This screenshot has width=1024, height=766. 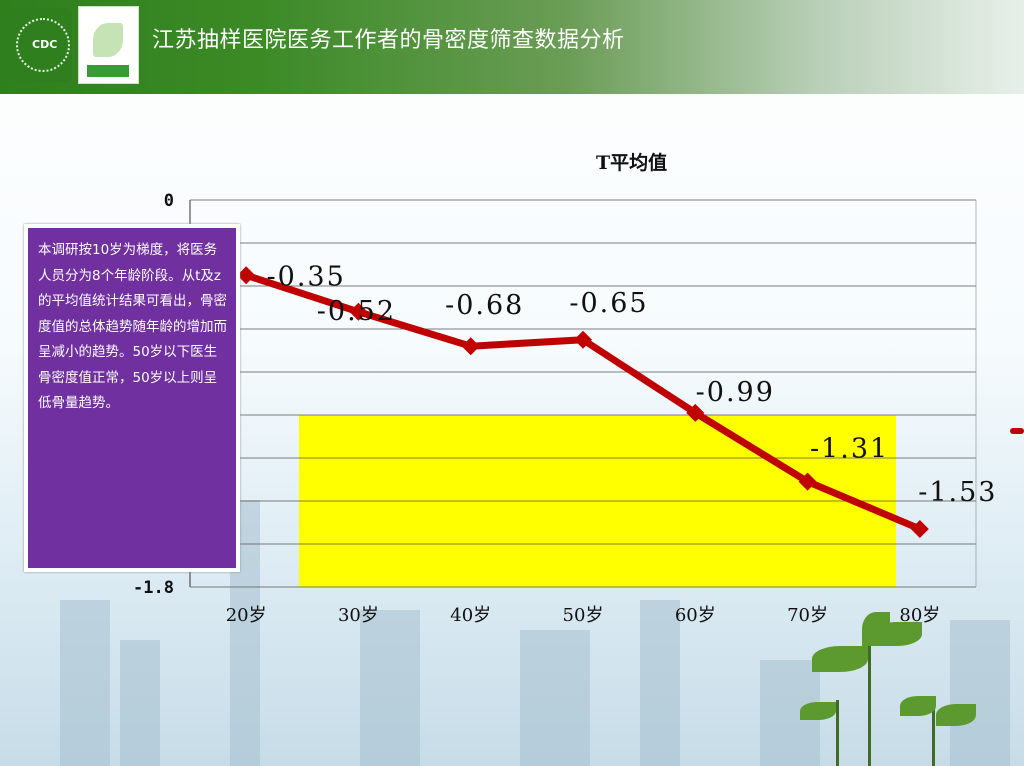 I want to click on x-axis-ticks: 20岁 30岁 40岁 50岁 60岁 70岁 80岁, so click(x=583, y=615).